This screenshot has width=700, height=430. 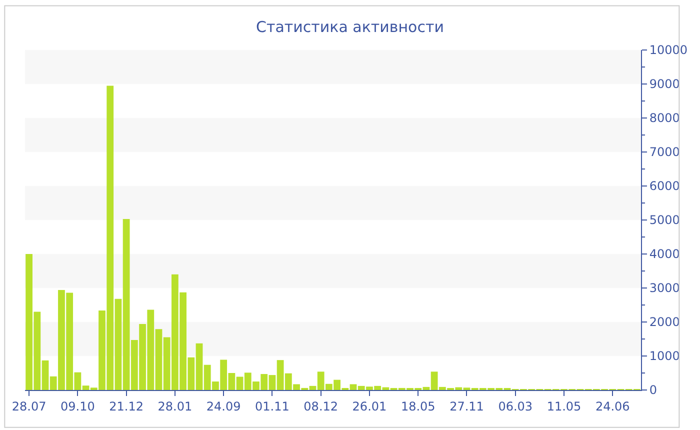 I want to click on x-tick-label: 28.07, so click(x=29, y=406).